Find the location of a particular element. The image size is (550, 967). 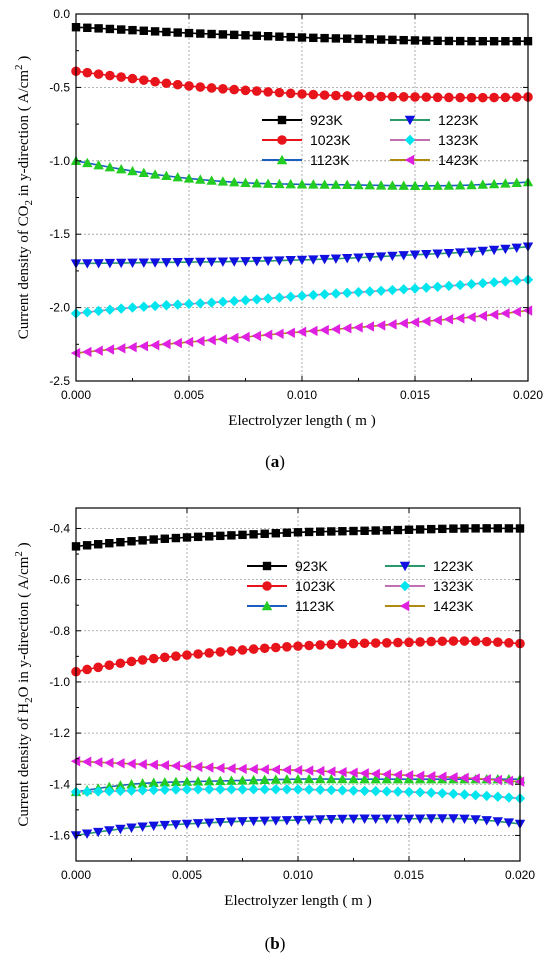

legend-label: 1023K is located at coordinates (330, 140).